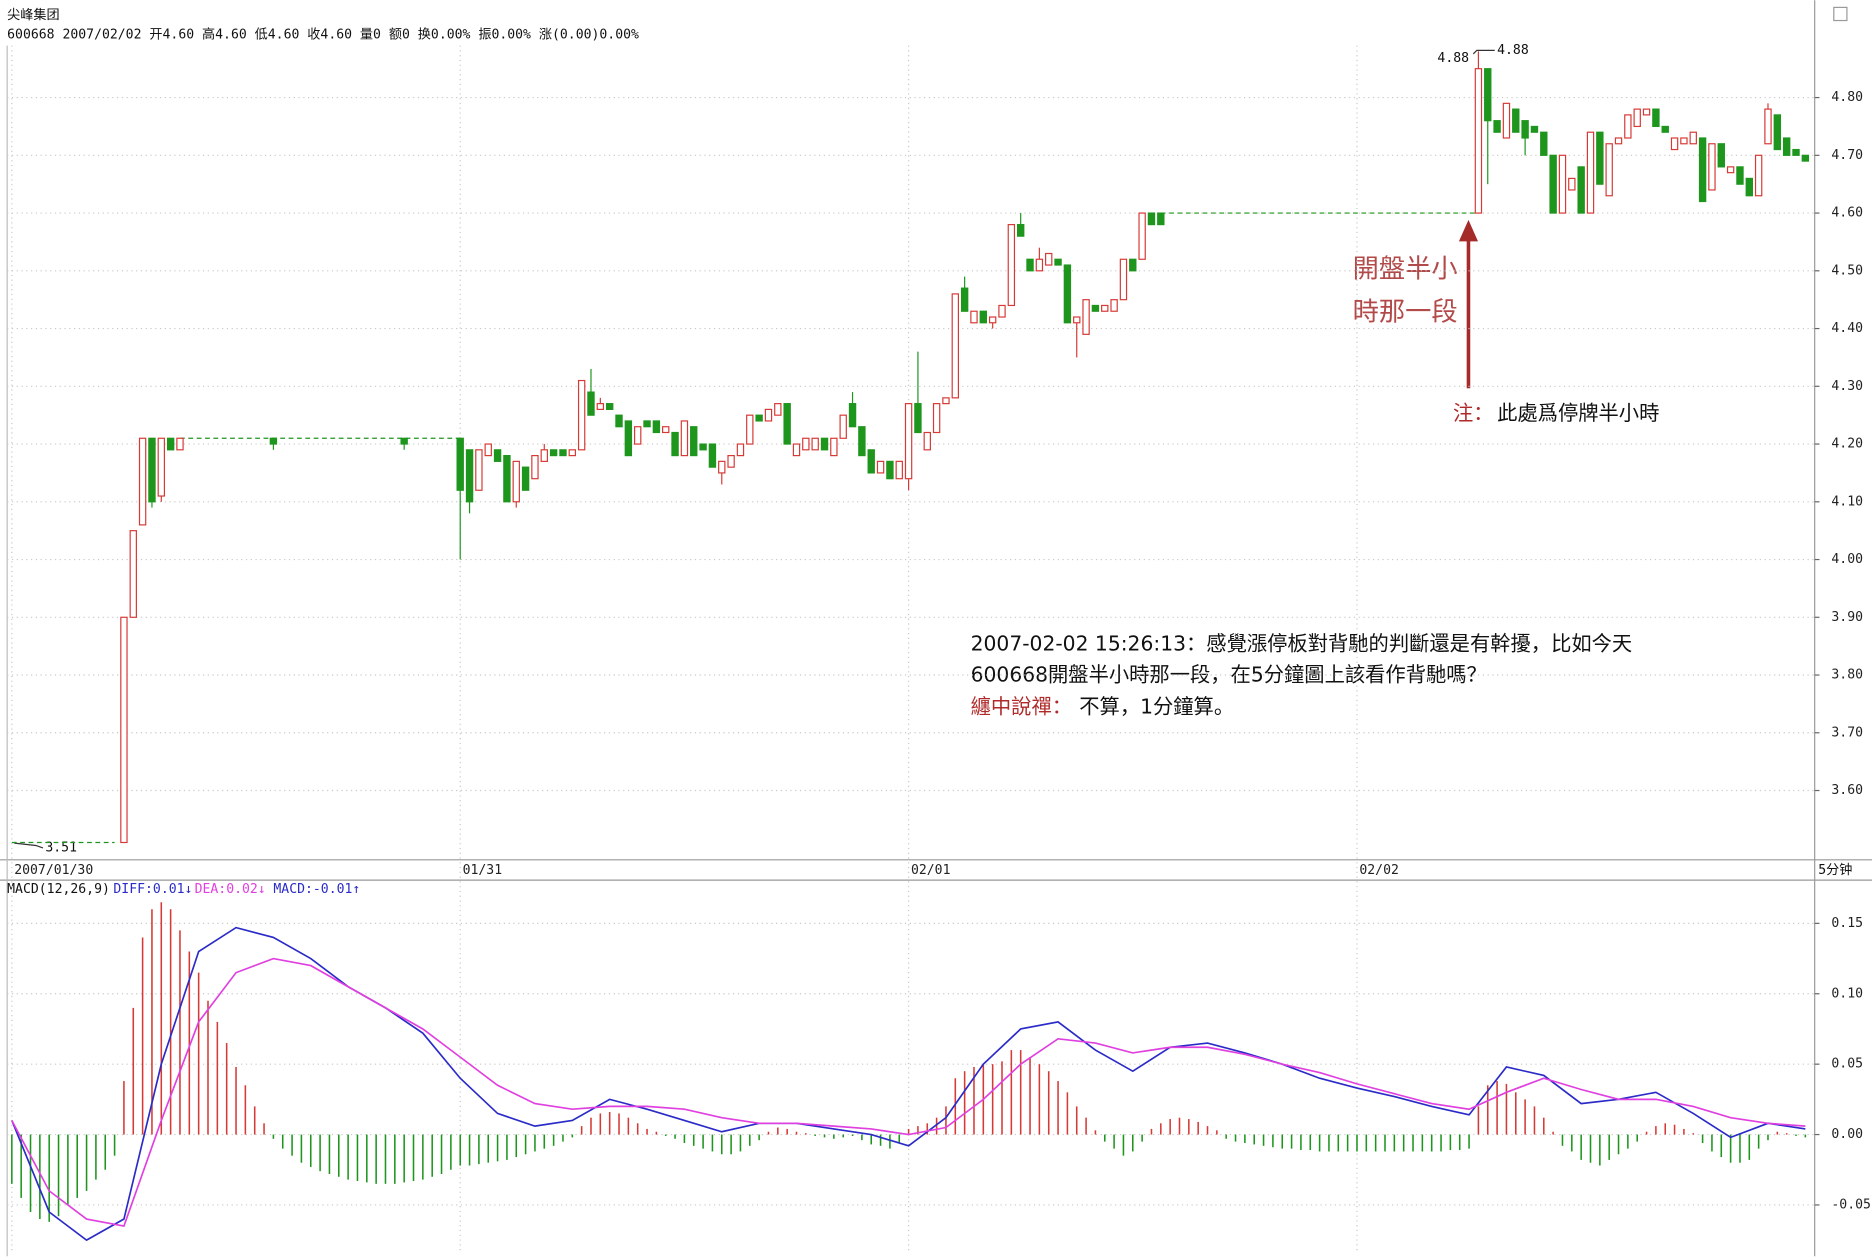  I want to click on low-label-leader, so click(29, 845).